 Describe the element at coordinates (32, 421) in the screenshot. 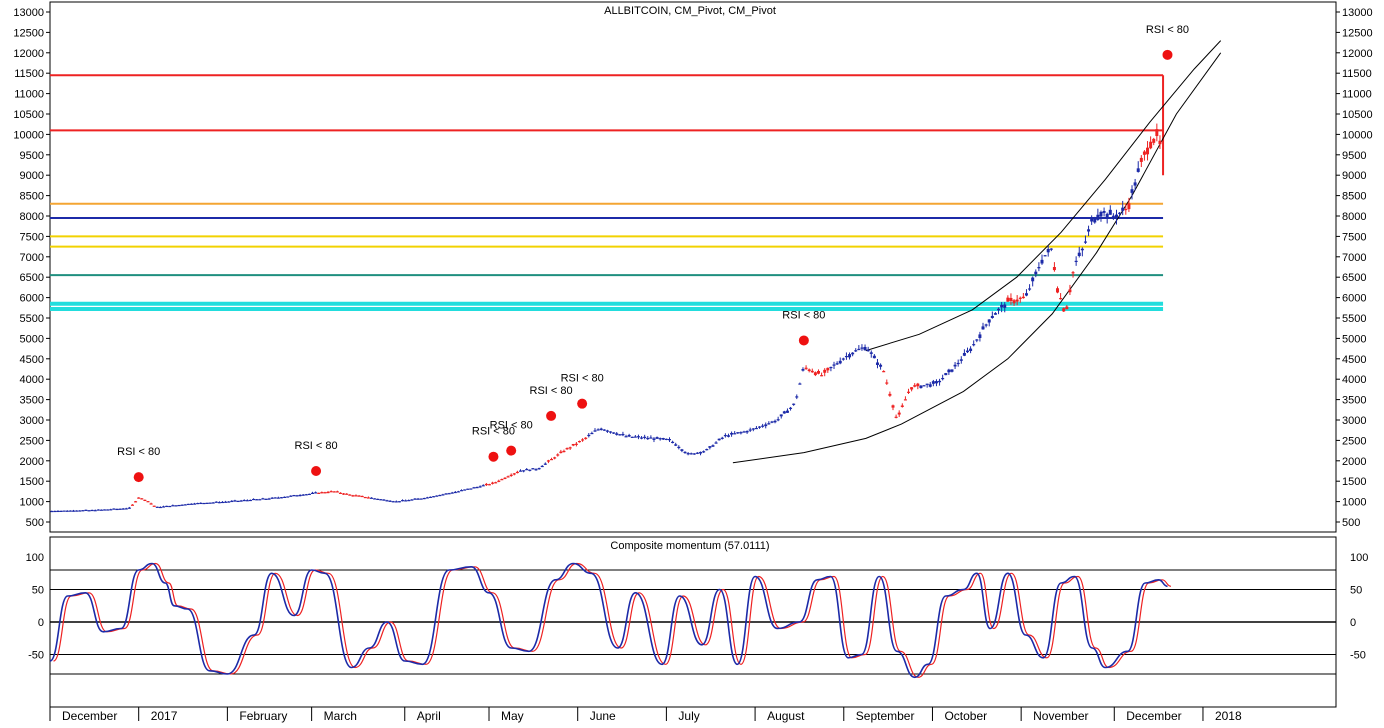

I see `price-tick-label-left: 3000` at that location.